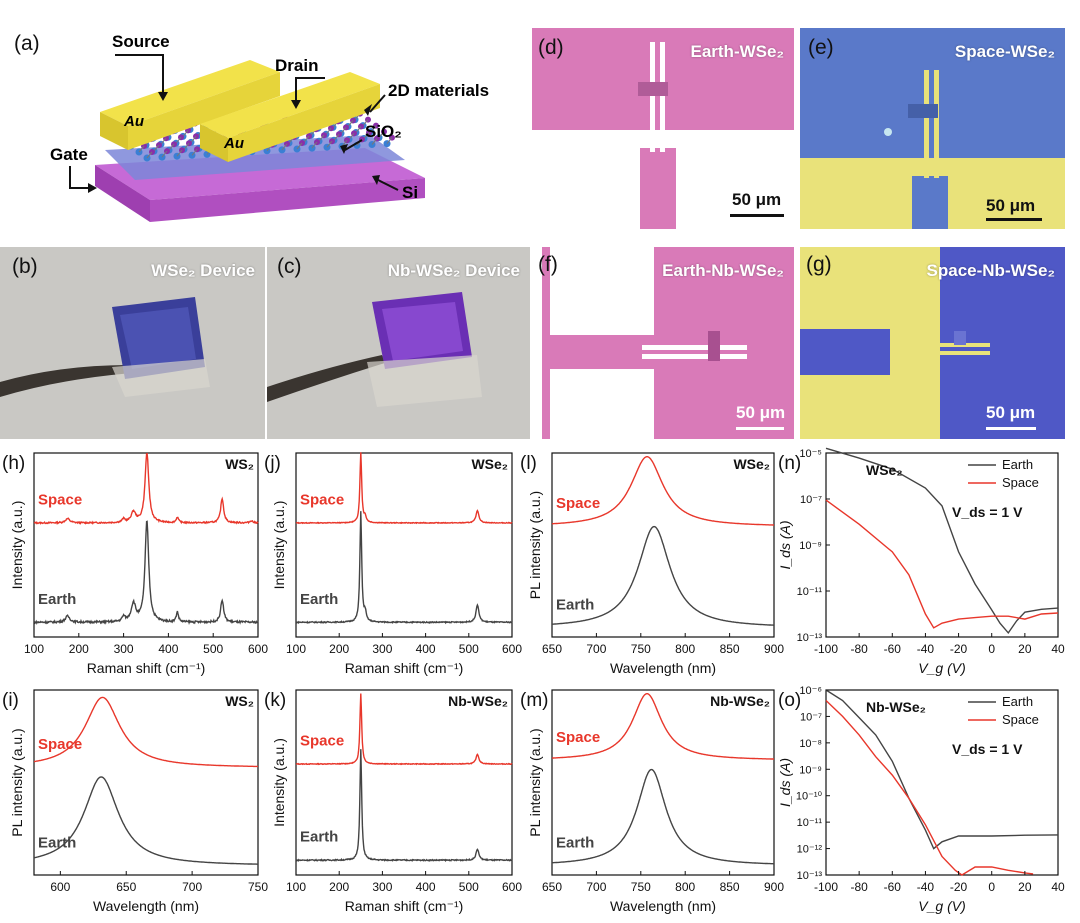 The height and width of the screenshot is (923, 1080). What do you see at coordinates (1011, 412) in the screenshot?
I see `scale-label-g: 50 μm` at bounding box center [1011, 412].